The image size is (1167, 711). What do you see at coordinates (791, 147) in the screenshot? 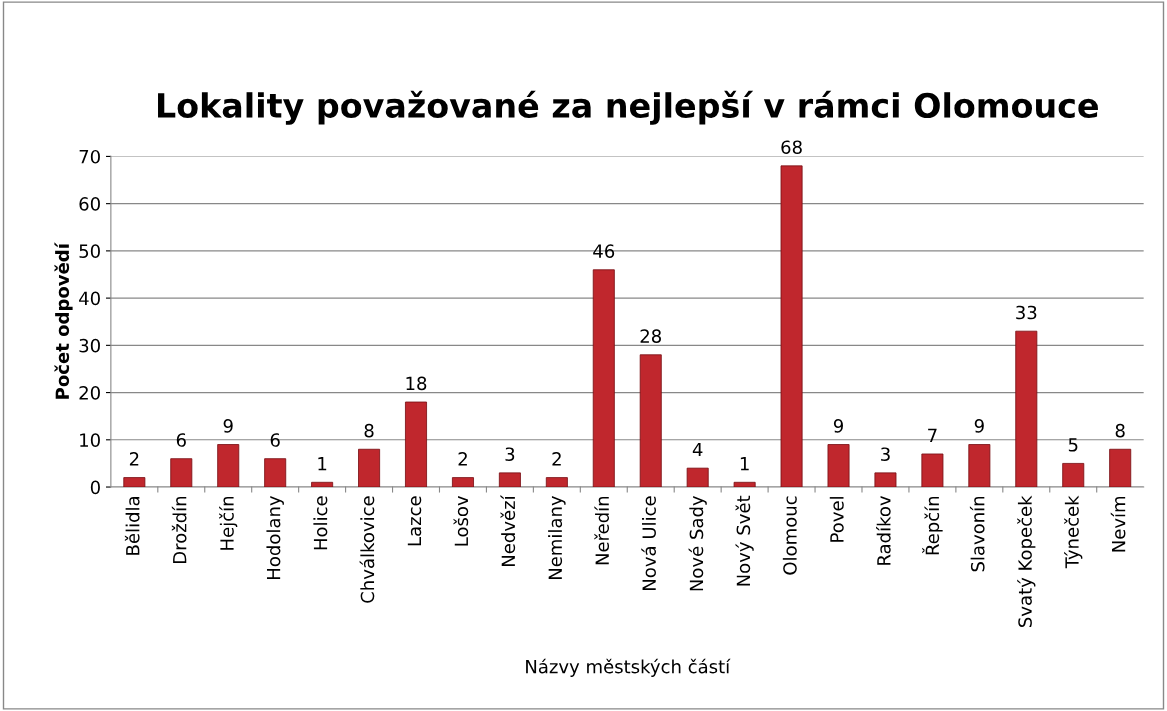
I see `data-label: 68` at bounding box center [791, 147].